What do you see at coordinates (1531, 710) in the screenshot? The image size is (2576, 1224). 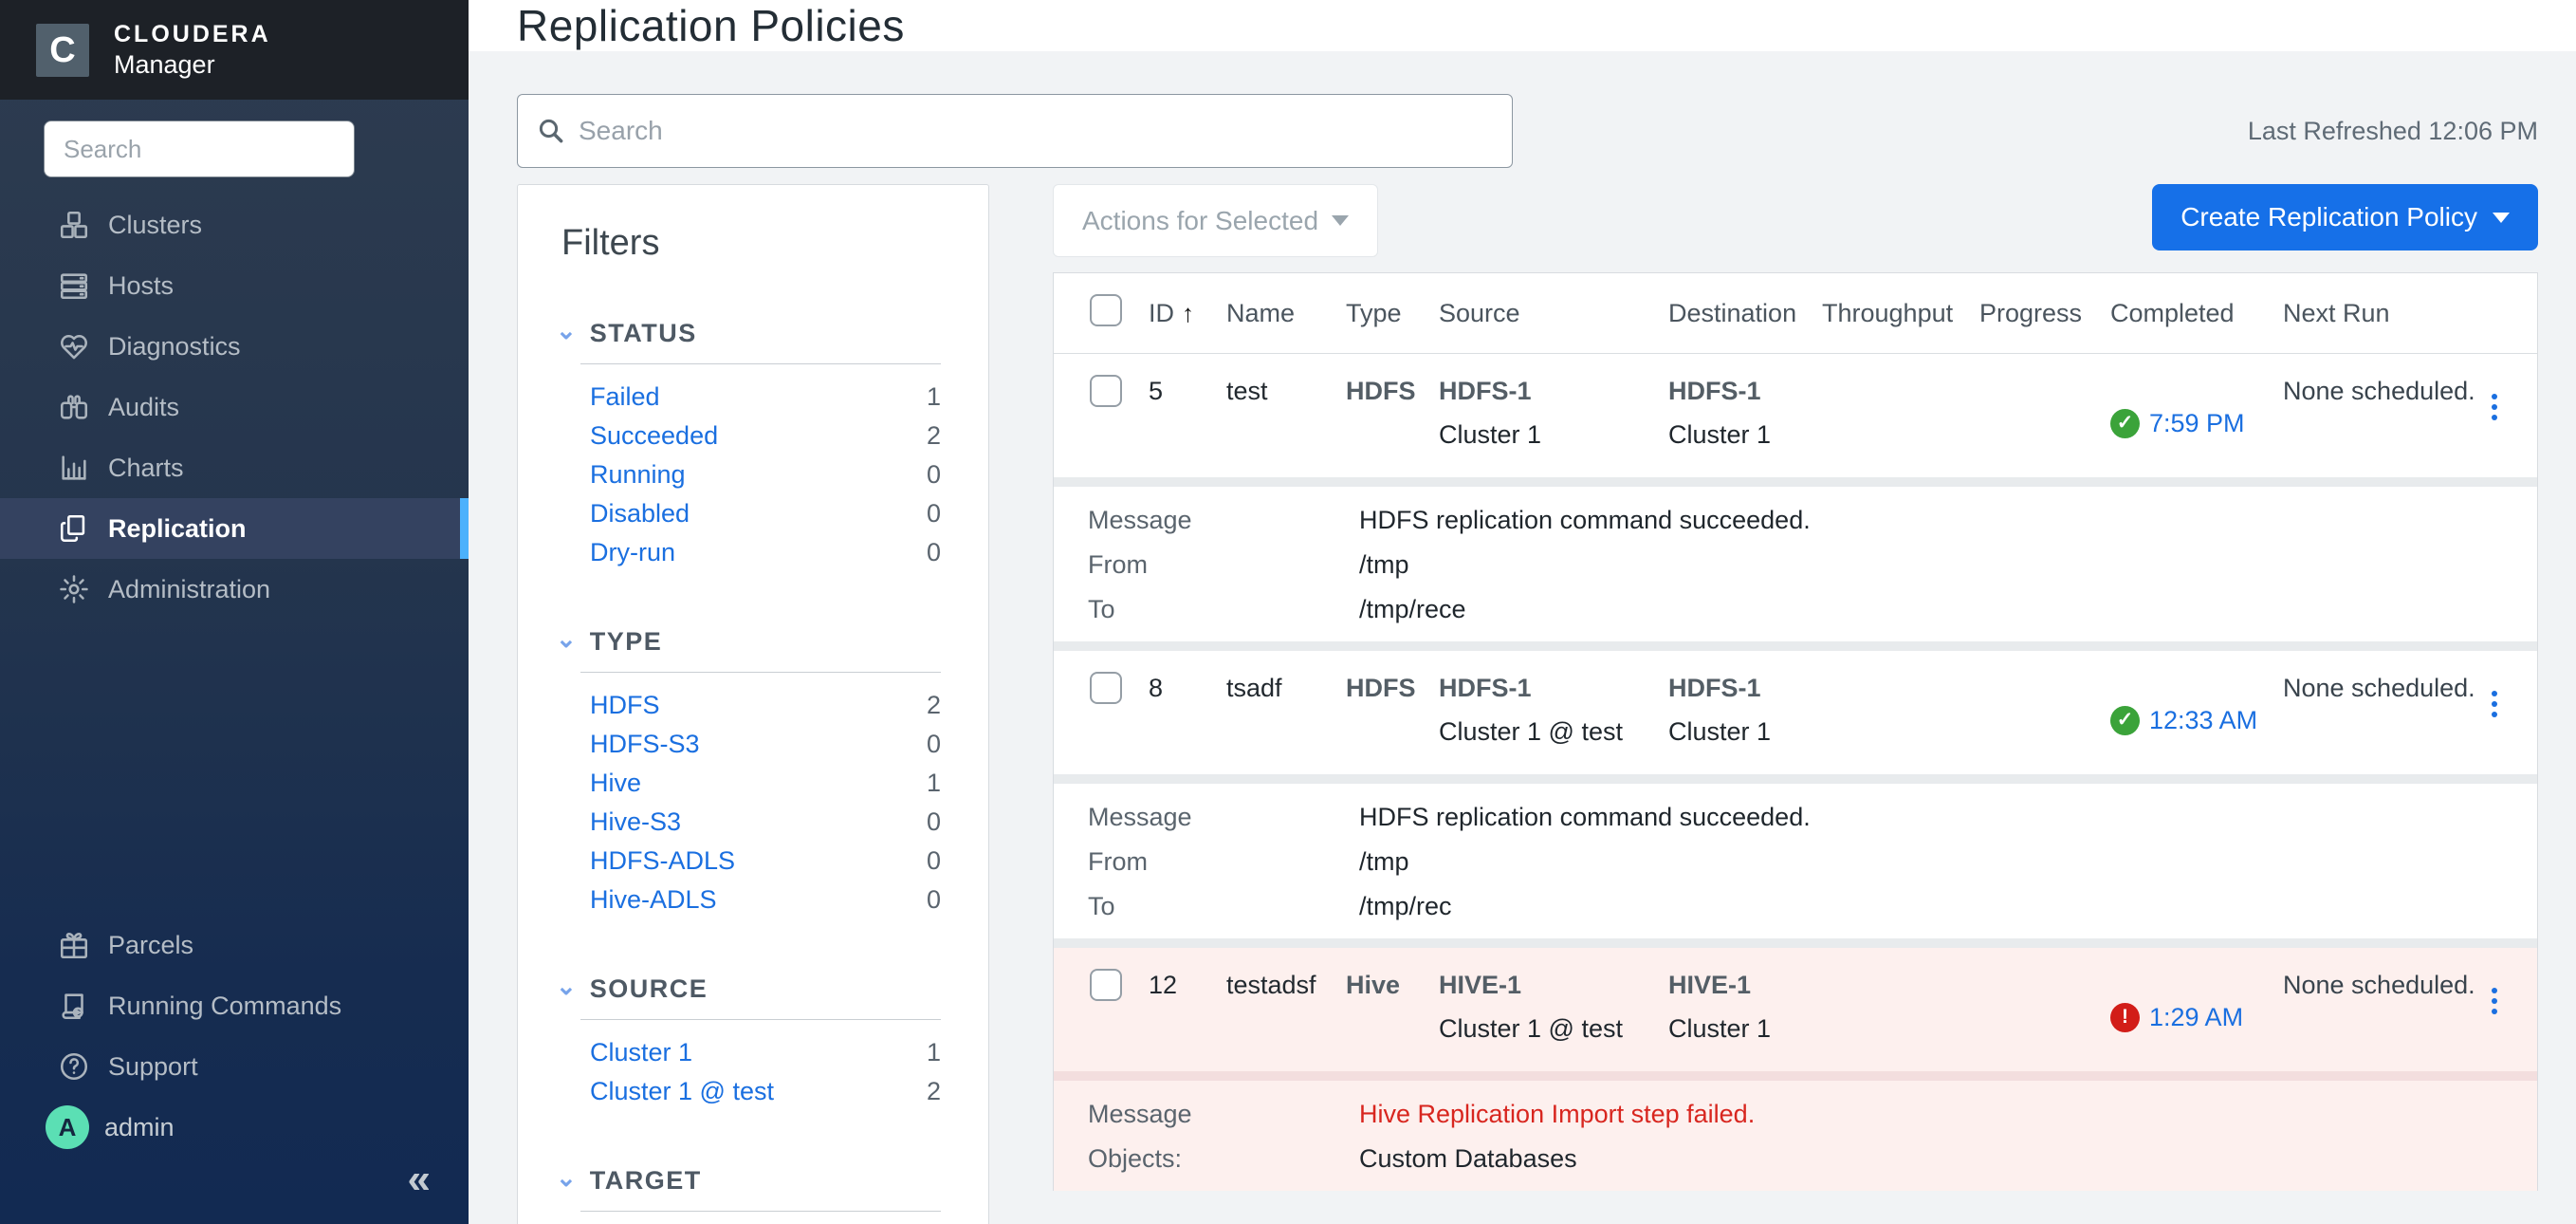 I see `cell-source: HDFS-1 Cluster 1 @ test` at bounding box center [1531, 710].